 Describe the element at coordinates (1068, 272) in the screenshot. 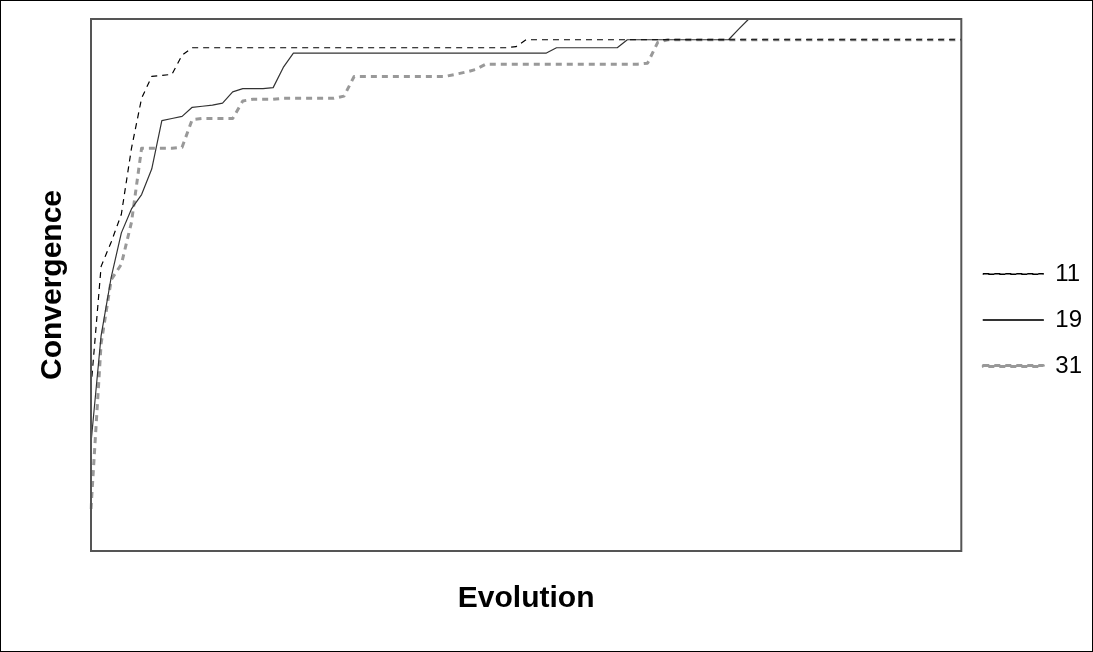

I see `legend-label: 11` at that location.